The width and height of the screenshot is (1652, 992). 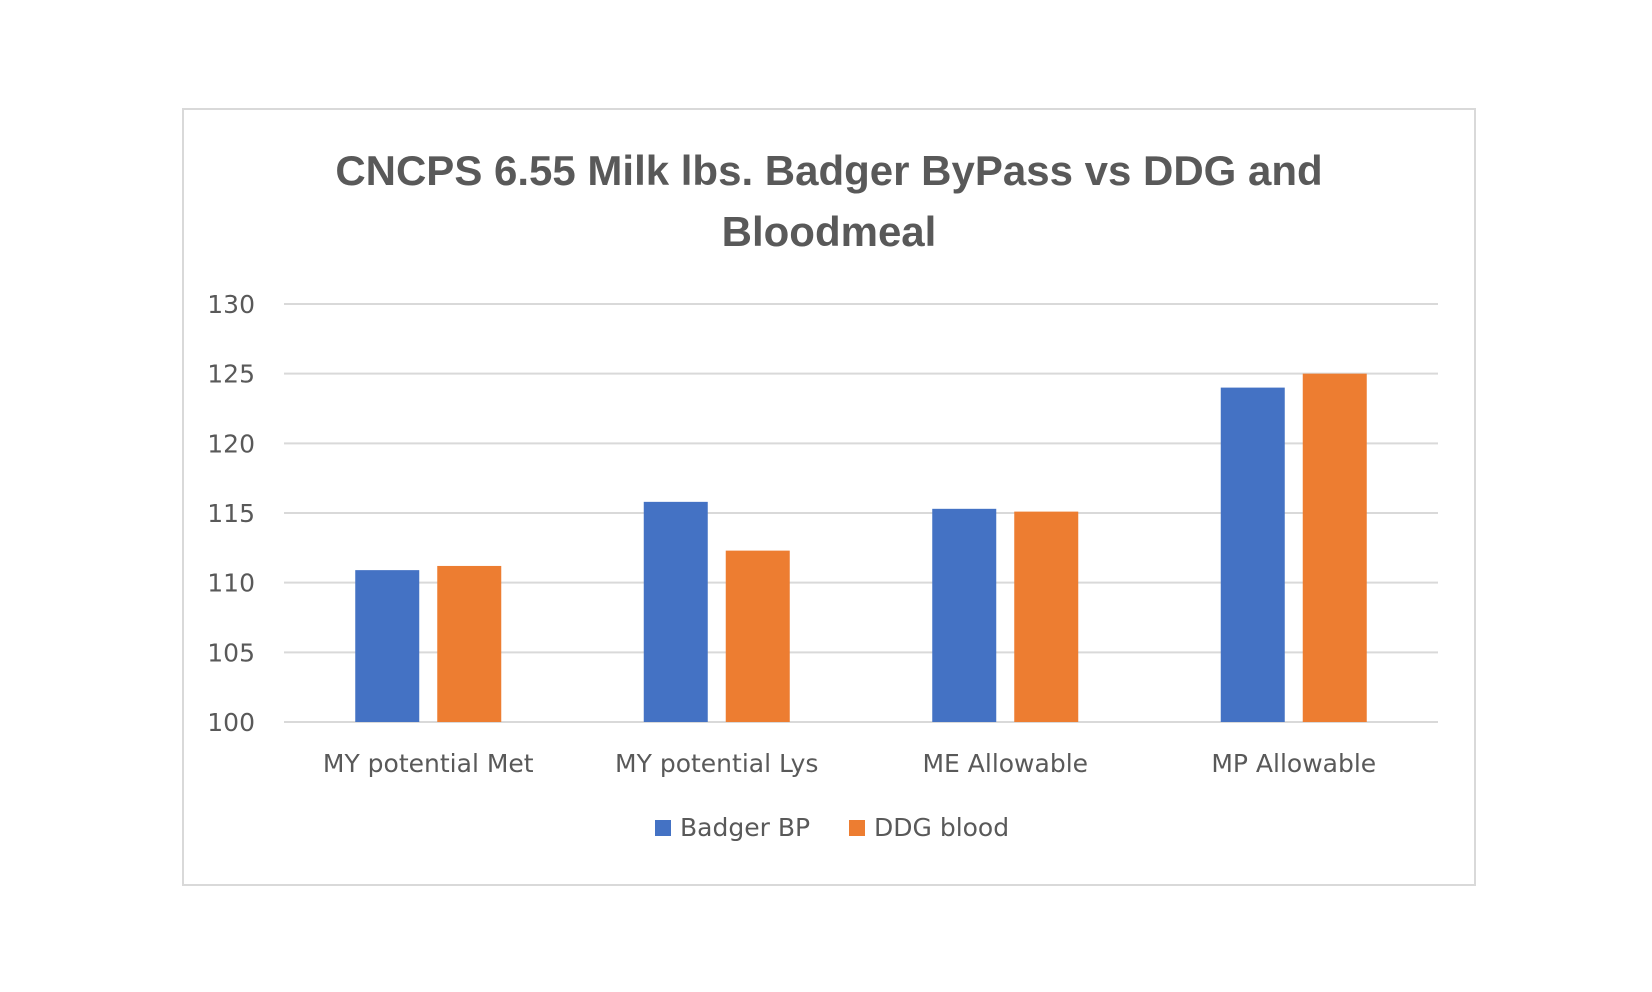 What do you see at coordinates (745, 827) in the screenshot?
I see `legend-label: Badger BP` at bounding box center [745, 827].